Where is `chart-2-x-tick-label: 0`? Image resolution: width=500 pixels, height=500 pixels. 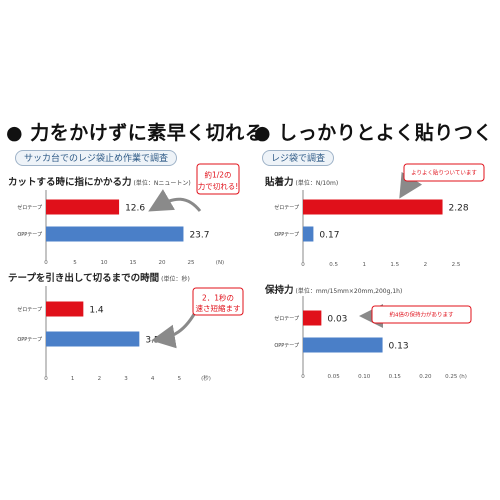 chart-2-x-tick-label: 0 is located at coordinates (46, 379).